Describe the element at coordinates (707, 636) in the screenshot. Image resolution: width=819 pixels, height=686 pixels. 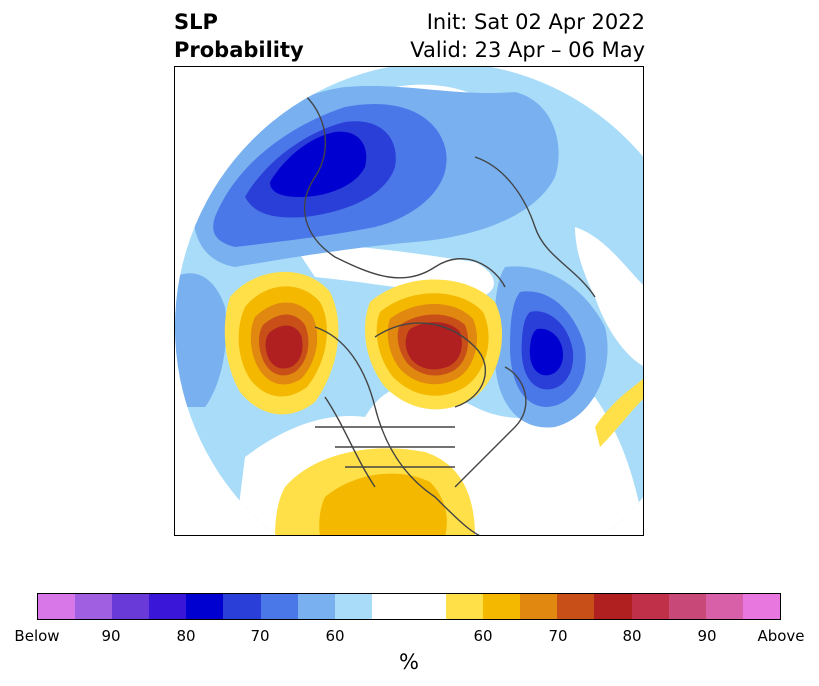
I see `colorbar-tick-90-above: 90` at that location.